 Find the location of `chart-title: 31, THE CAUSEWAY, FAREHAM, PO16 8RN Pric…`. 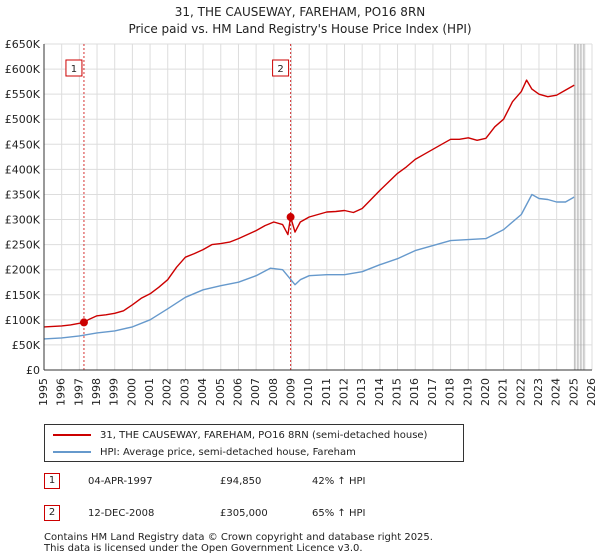

chart-title: 31, THE CAUSEWAY, FAREHAM, PO16 8RN Pric… is located at coordinates (300, 21).